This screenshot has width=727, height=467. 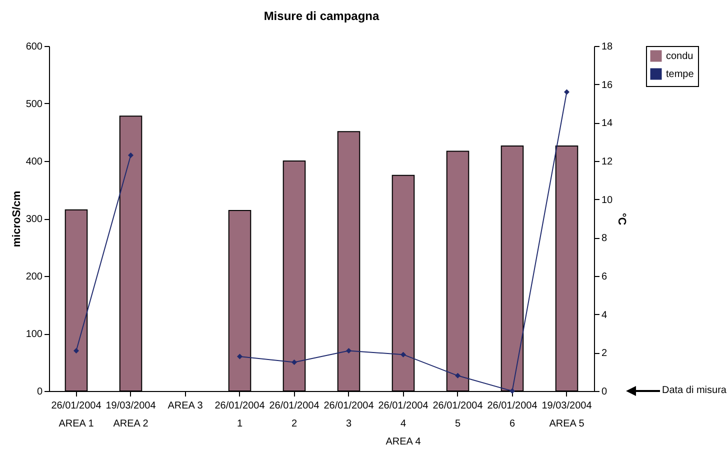 What do you see at coordinates (458, 415) in the screenshot?
I see `x-tick-label: 26/01/2004 5` at bounding box center [458, 415].